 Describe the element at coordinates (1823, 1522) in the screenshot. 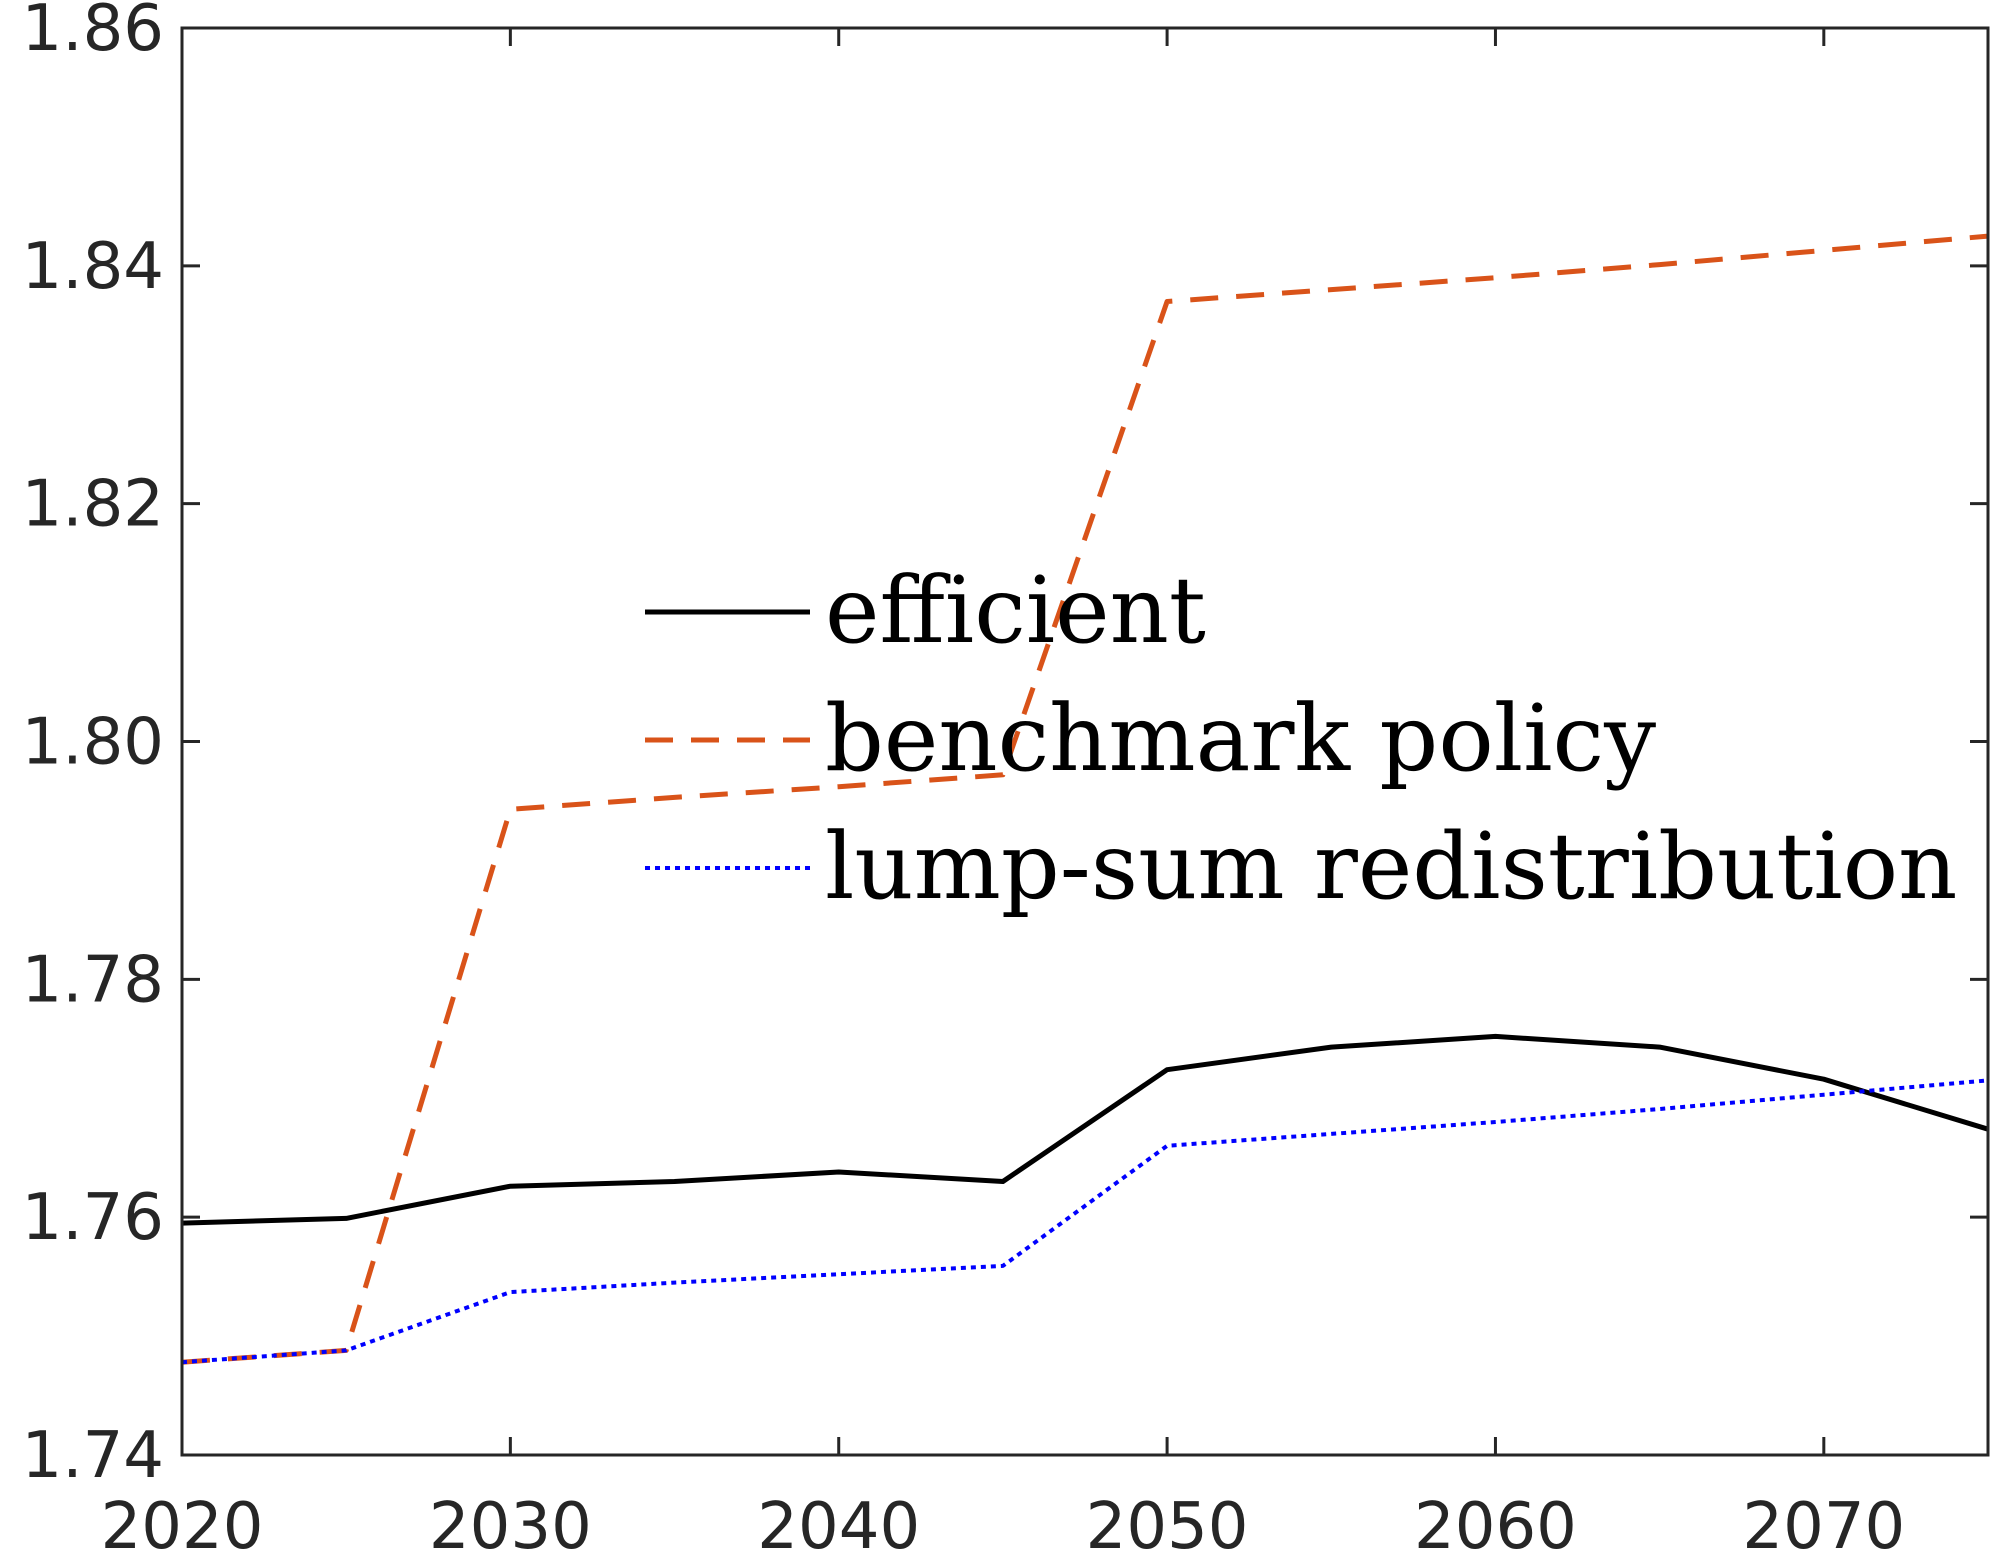

I see `x-tick-label: 2070` at that location.